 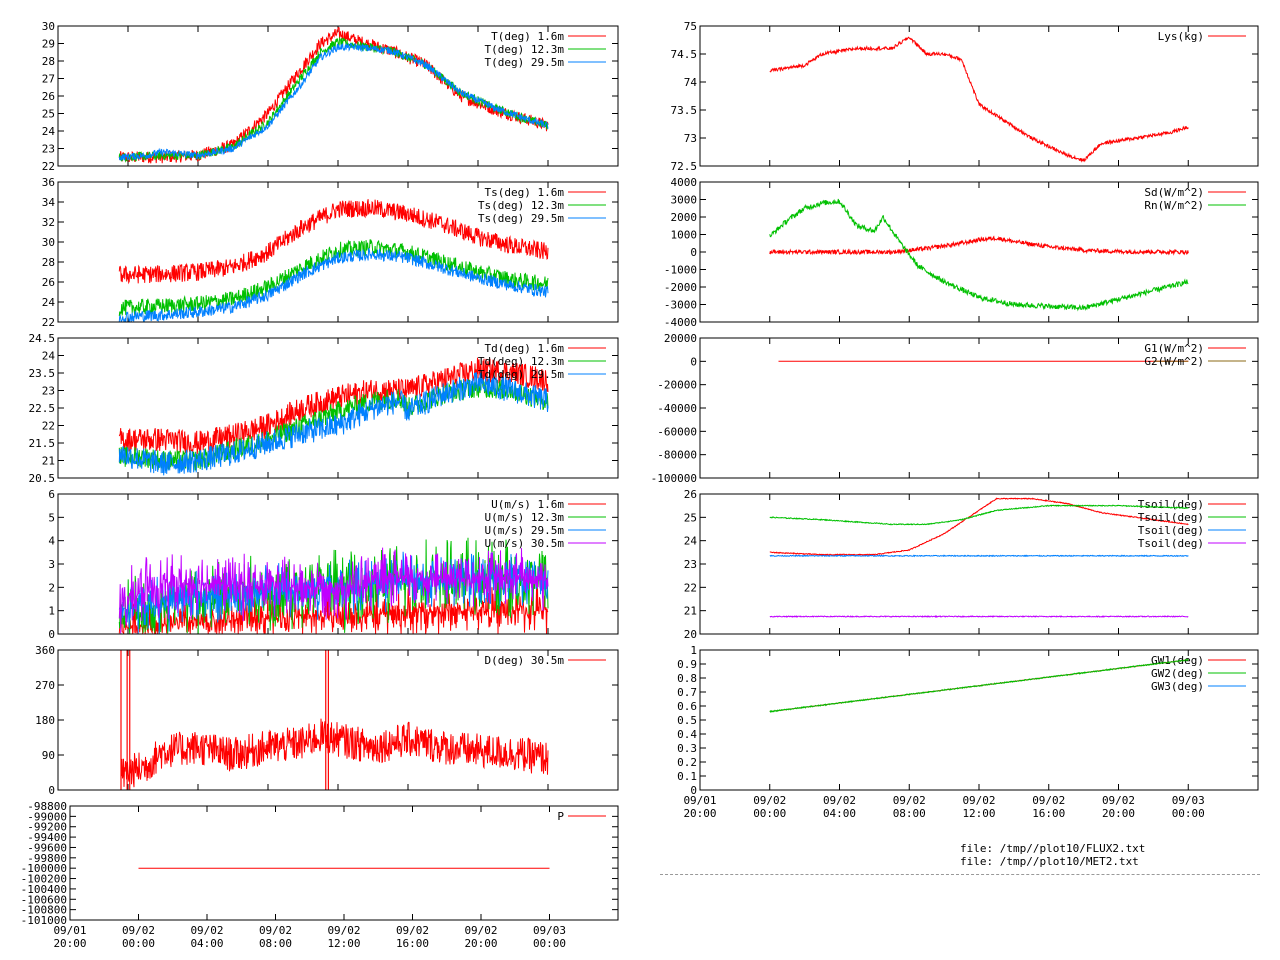 I want to click on file-line-flux: file: /tmp//plot10/FLUX2.txt, so click(x=1053, y=848).